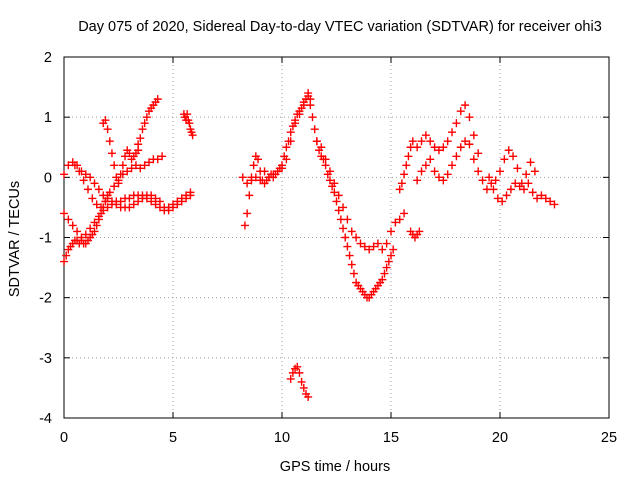 This screenshot has width=640, height=480. Describe the element at coordinates (45, 359) in the screenshot. I see `y-tick-label: -3` at that location.